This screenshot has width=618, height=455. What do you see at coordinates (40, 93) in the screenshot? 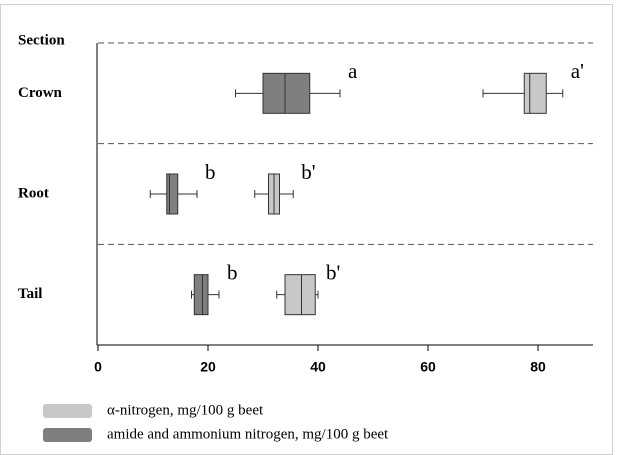
I see `y-tick-label: Crown` at bounding box center [40, 93].